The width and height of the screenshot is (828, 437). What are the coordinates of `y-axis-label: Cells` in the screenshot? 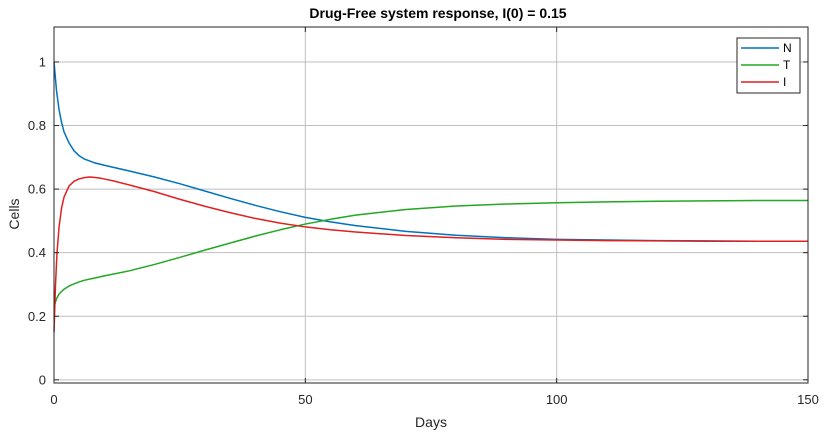 It's located at (14, 213).